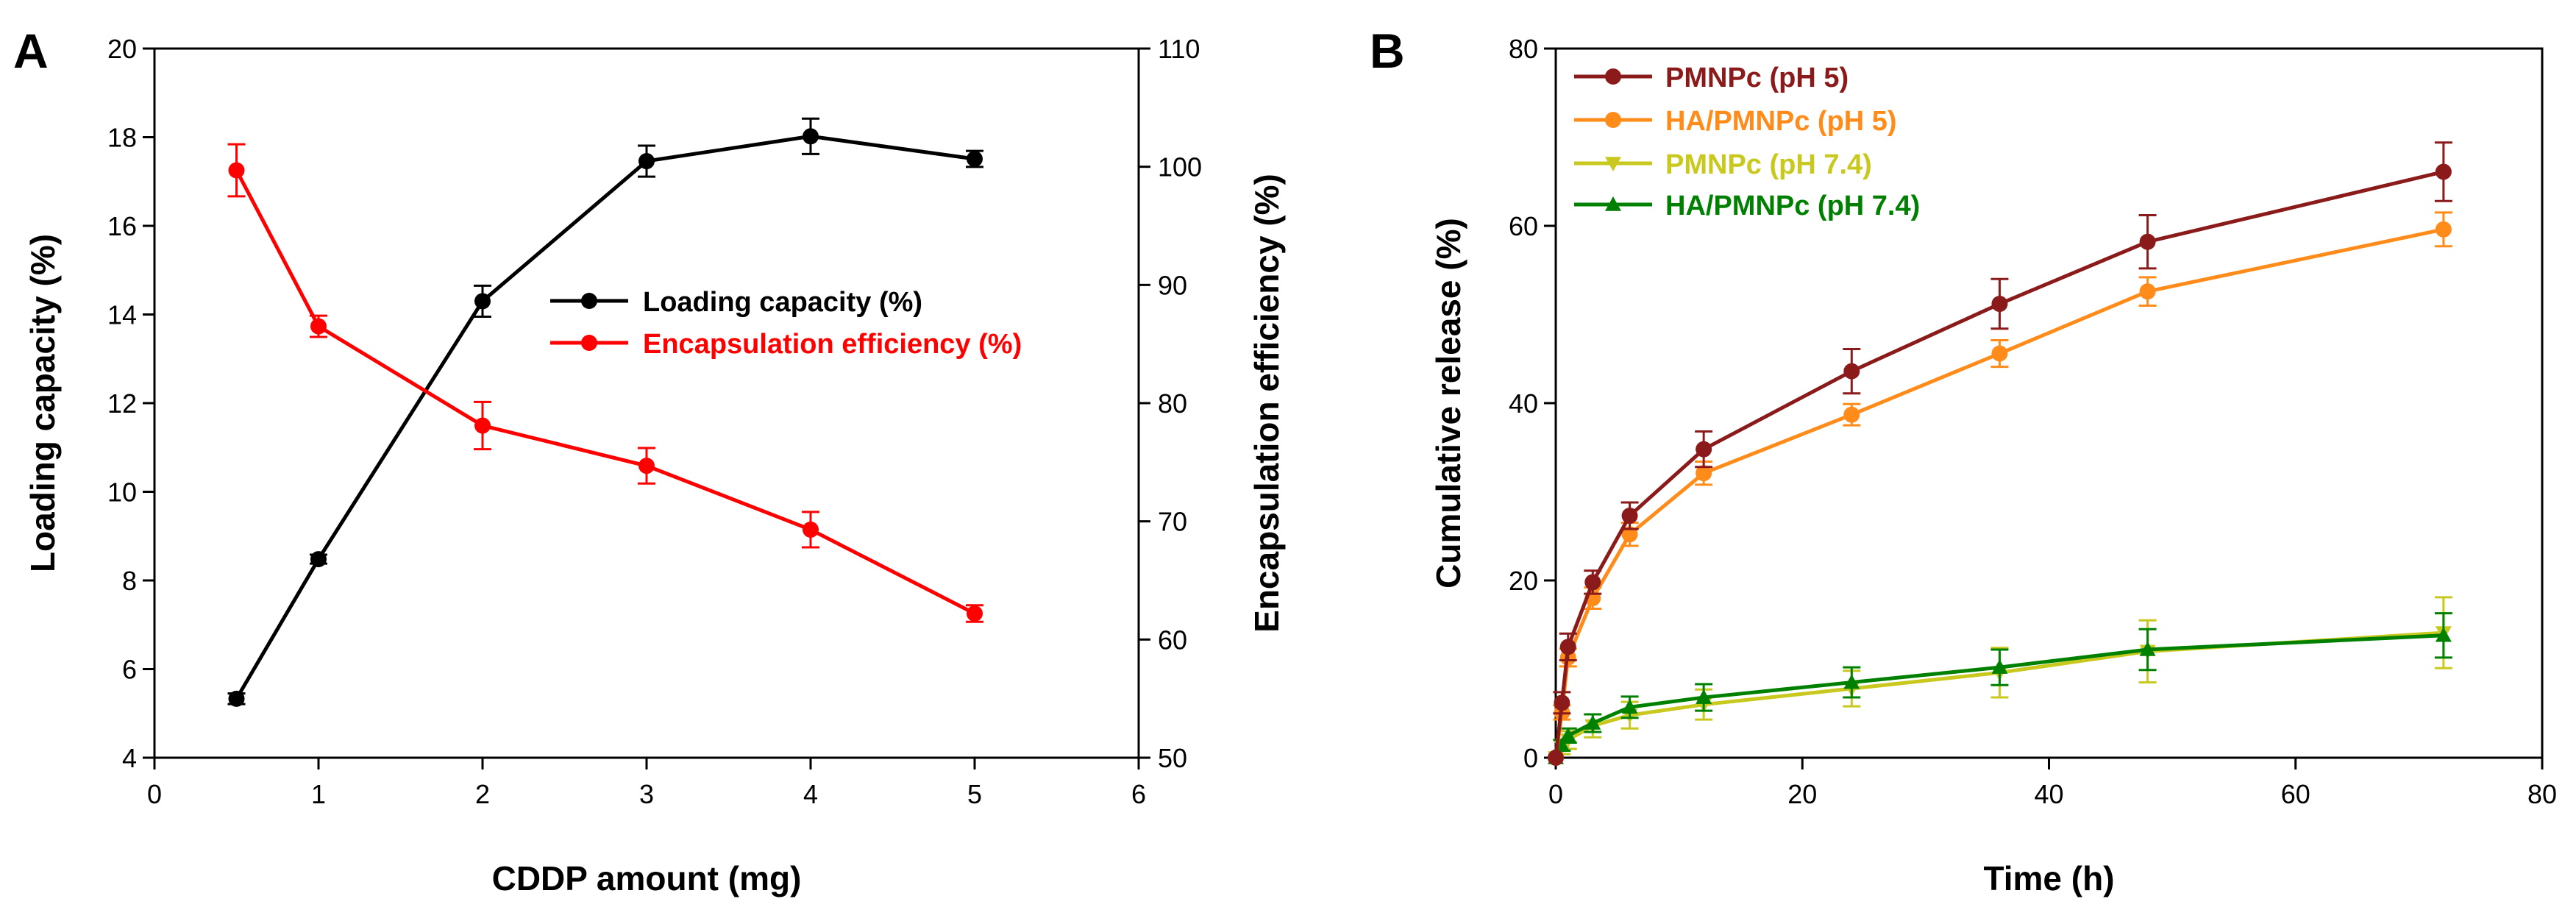 The width and height of the screenshot is (2576, 910). What do you see at coordinates (129, 581) in the screenshot?
I see `panel-a-y-tick-2: 8` at bounding box center [129, 581].